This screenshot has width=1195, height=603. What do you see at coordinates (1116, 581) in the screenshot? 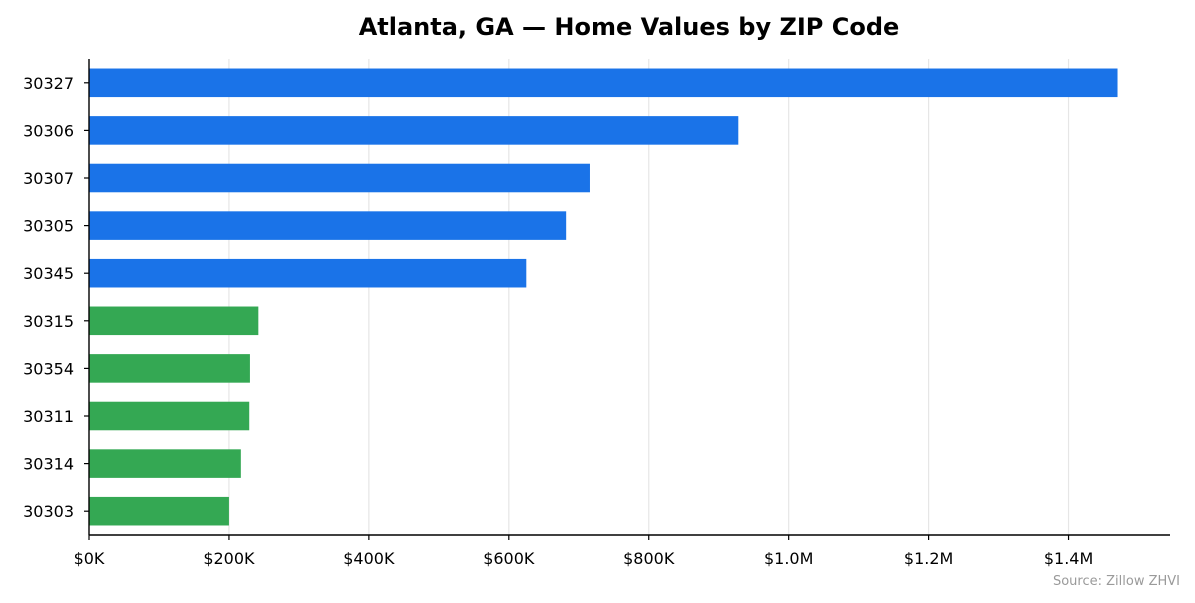
I see `source-note: Source: Zillow ZHVI` at bounding box center [1116, 581].